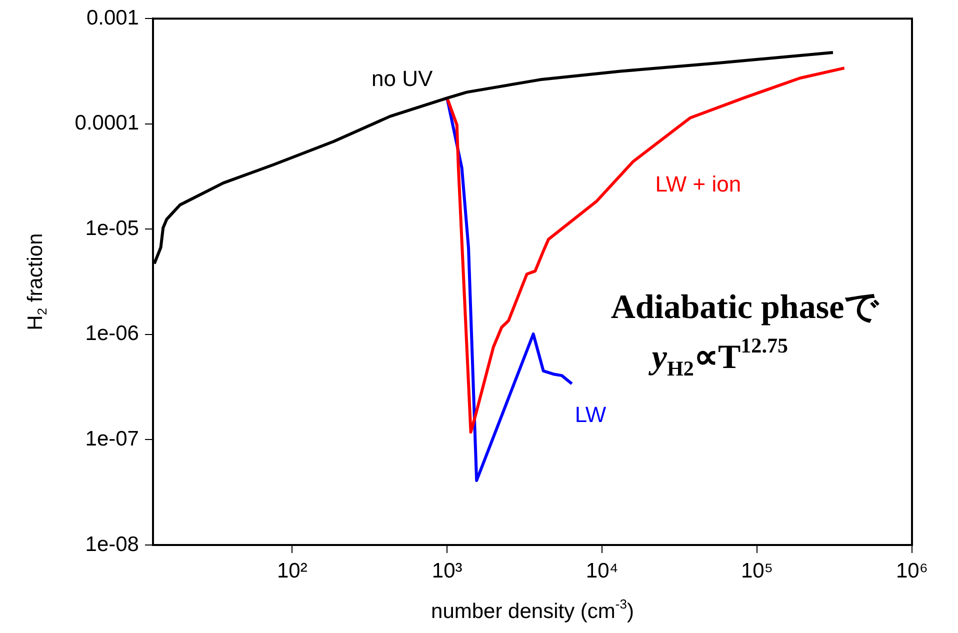 Image resolution: width=958 pixels, height=633 pixels. What do you see at coordinates (112, 334) in the screenshot?
I see `y-tick-label: 1e-06` at bounding box center [112, 334].